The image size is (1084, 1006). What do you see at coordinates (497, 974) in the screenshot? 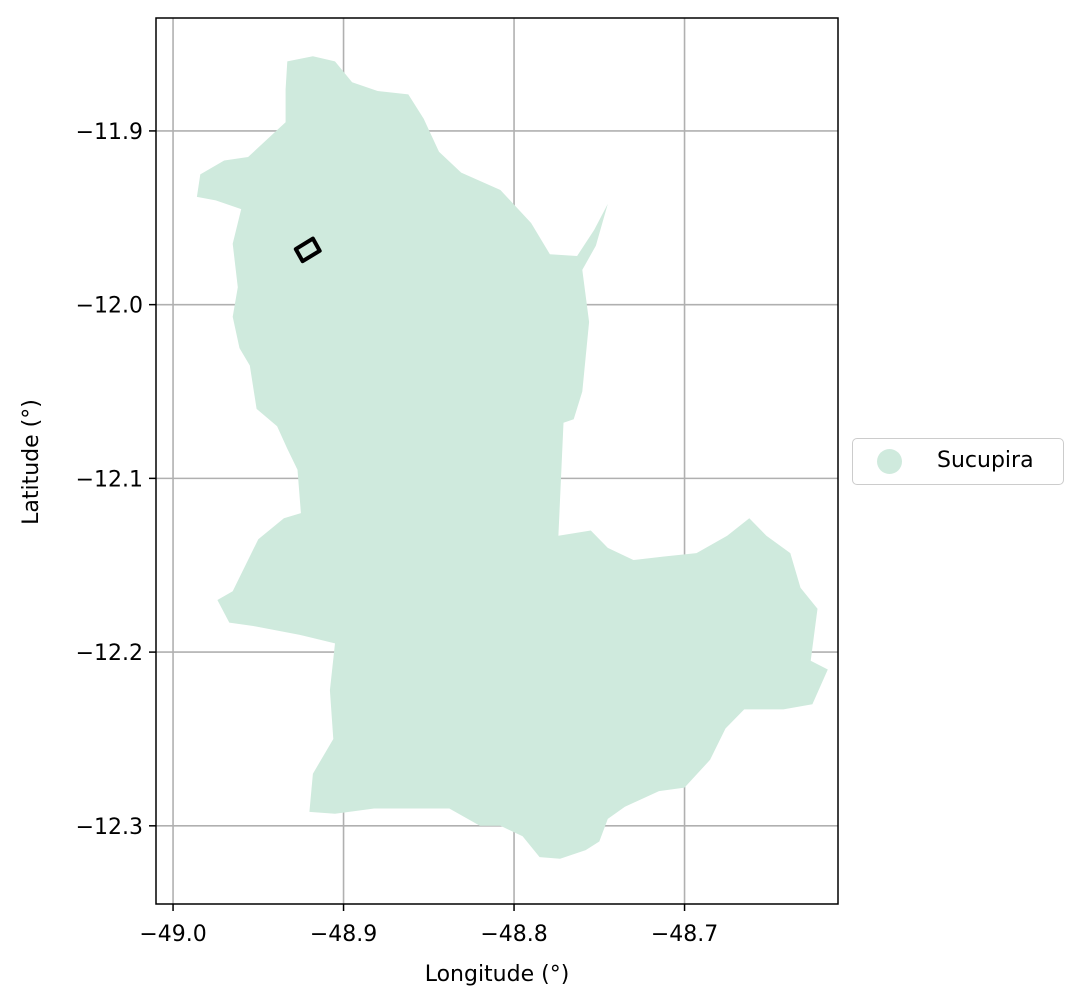
I see `x-axis-label: Longitude (°)` at bounding box center [497, 974].